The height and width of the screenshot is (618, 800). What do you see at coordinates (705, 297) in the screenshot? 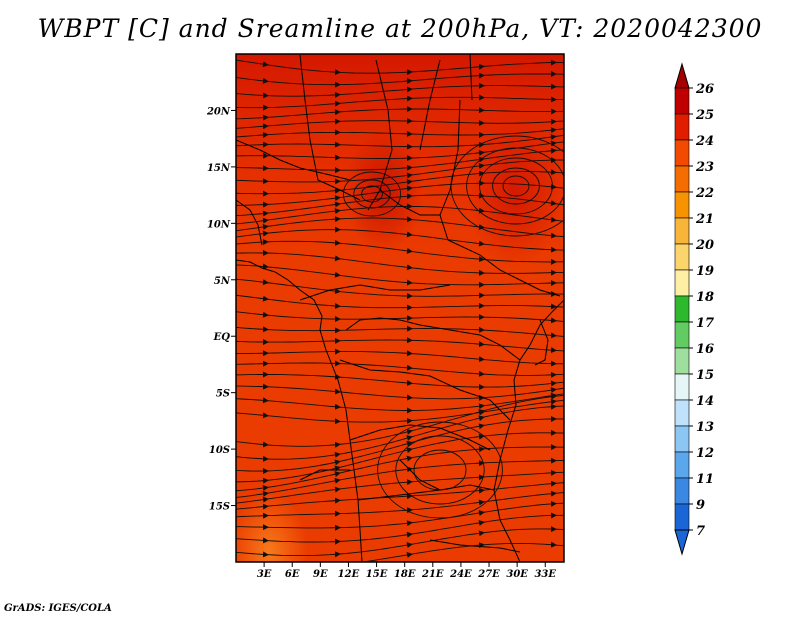
I see `colorbar-label: 18` at bounding box center [705, 297].